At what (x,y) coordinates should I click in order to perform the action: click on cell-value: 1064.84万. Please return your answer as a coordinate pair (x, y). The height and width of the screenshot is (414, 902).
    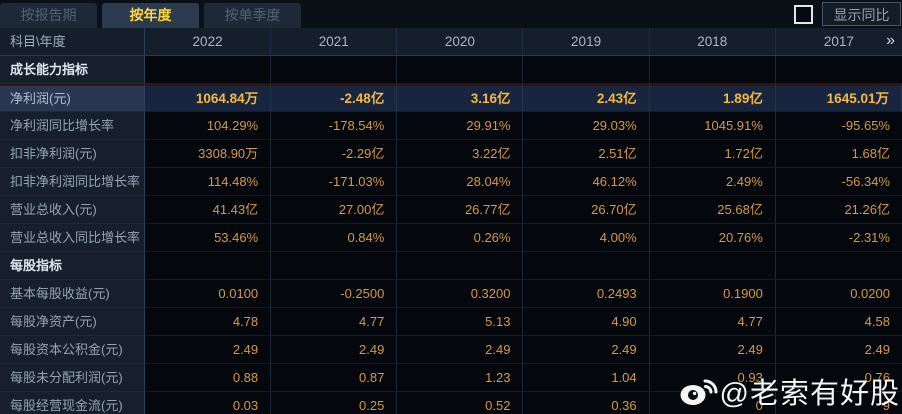
    Looking at the image, I should click on (208, 98).